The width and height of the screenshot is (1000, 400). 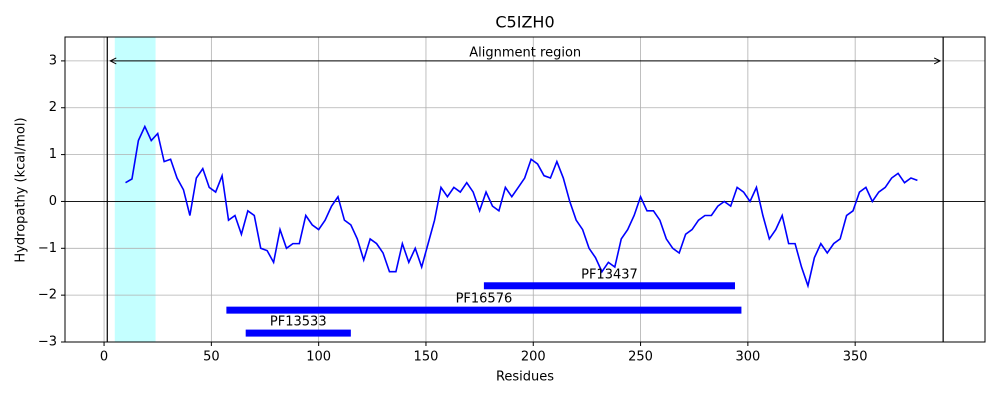 What do you see at coordinates (298, 322) in the screenshot?
I see `domain-label: PF13533` at bounding box center [298, 322].